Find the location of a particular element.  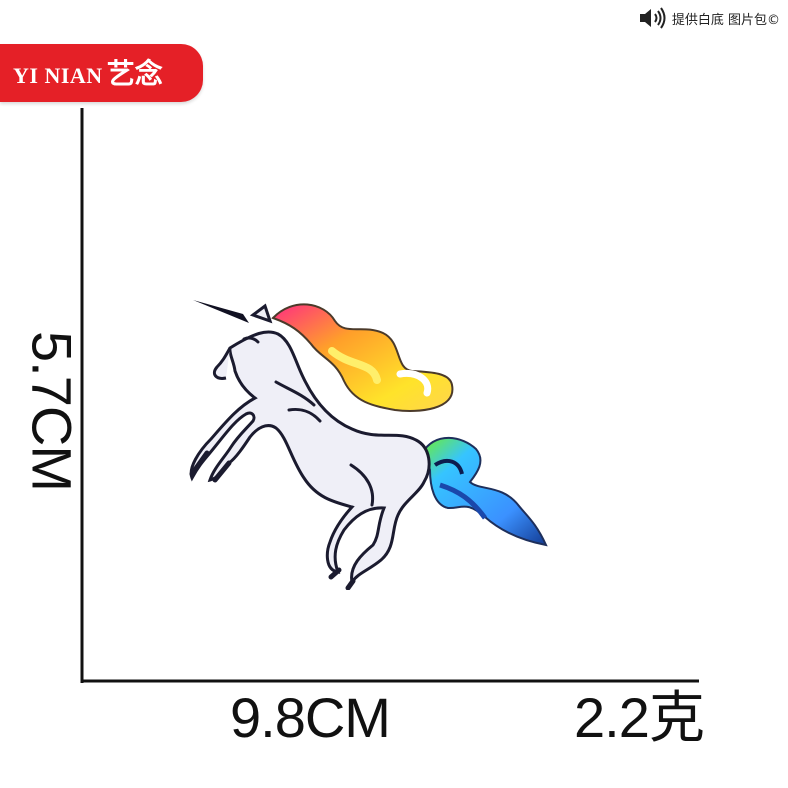

unicorn-mane is located at coordinates (362, 357).